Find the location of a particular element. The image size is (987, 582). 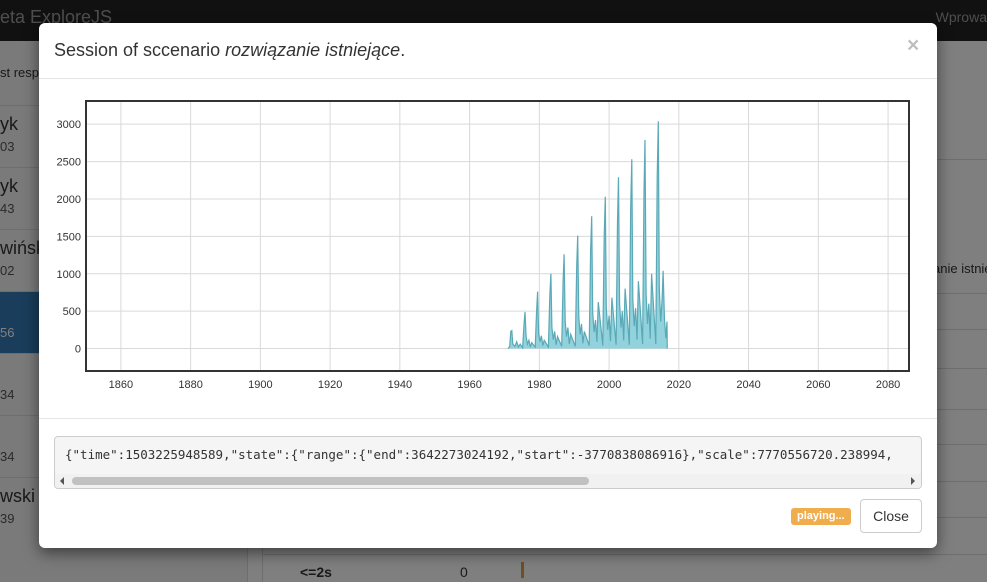

y-tick-label: 3000 is located at coordinates (69, 125).